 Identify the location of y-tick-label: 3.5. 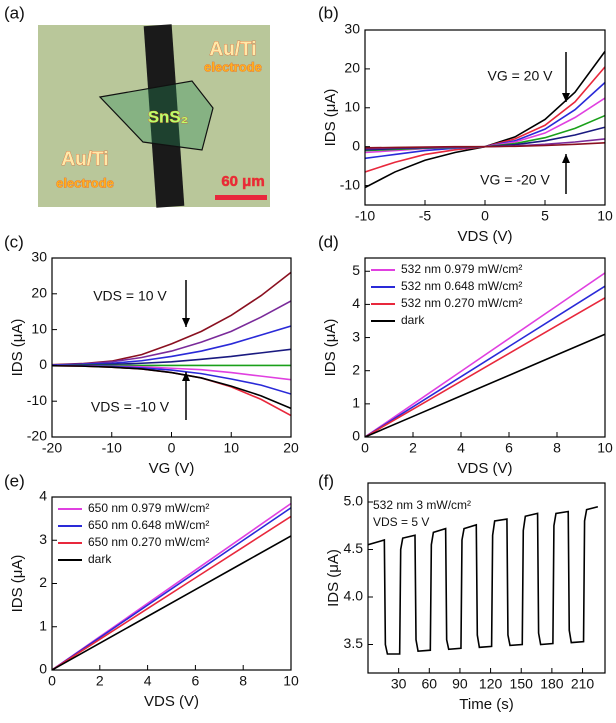
(354, 643).